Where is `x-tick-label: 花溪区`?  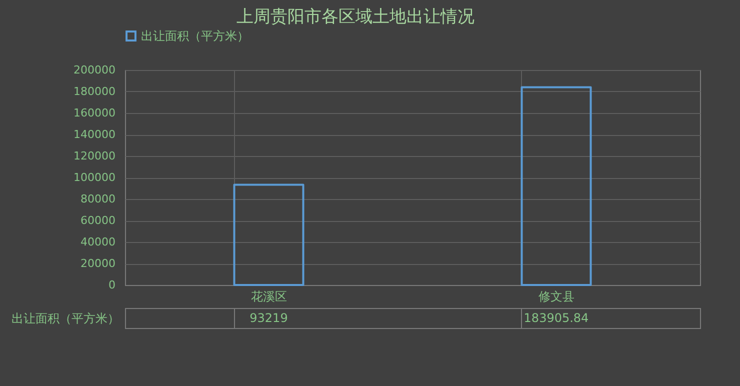
x-tick-label: 花溪区 is located at coordinates (268, 297).